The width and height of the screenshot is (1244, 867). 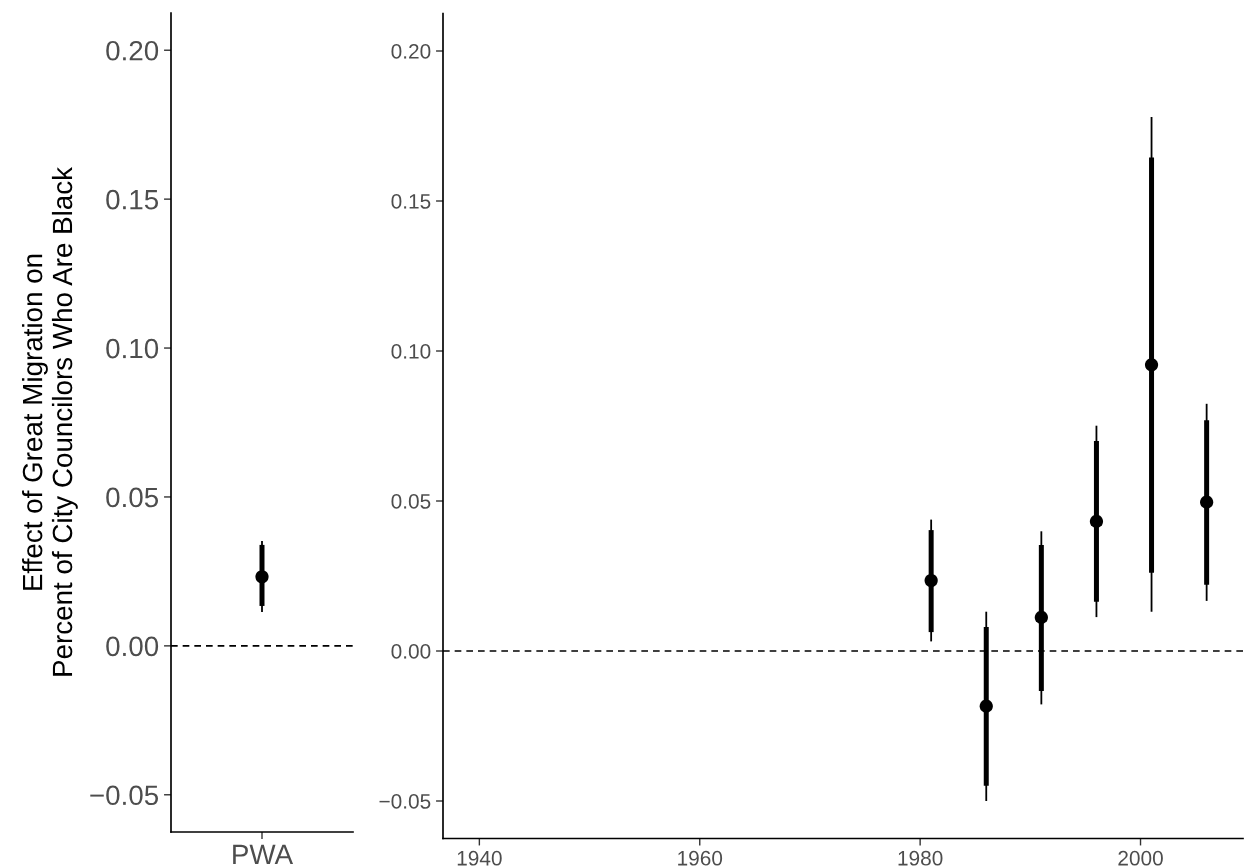 I want to click on y-axis-title: Effect of Great Migration on Percent of City Councilors Who Are Black, so click(x=49, y=421).